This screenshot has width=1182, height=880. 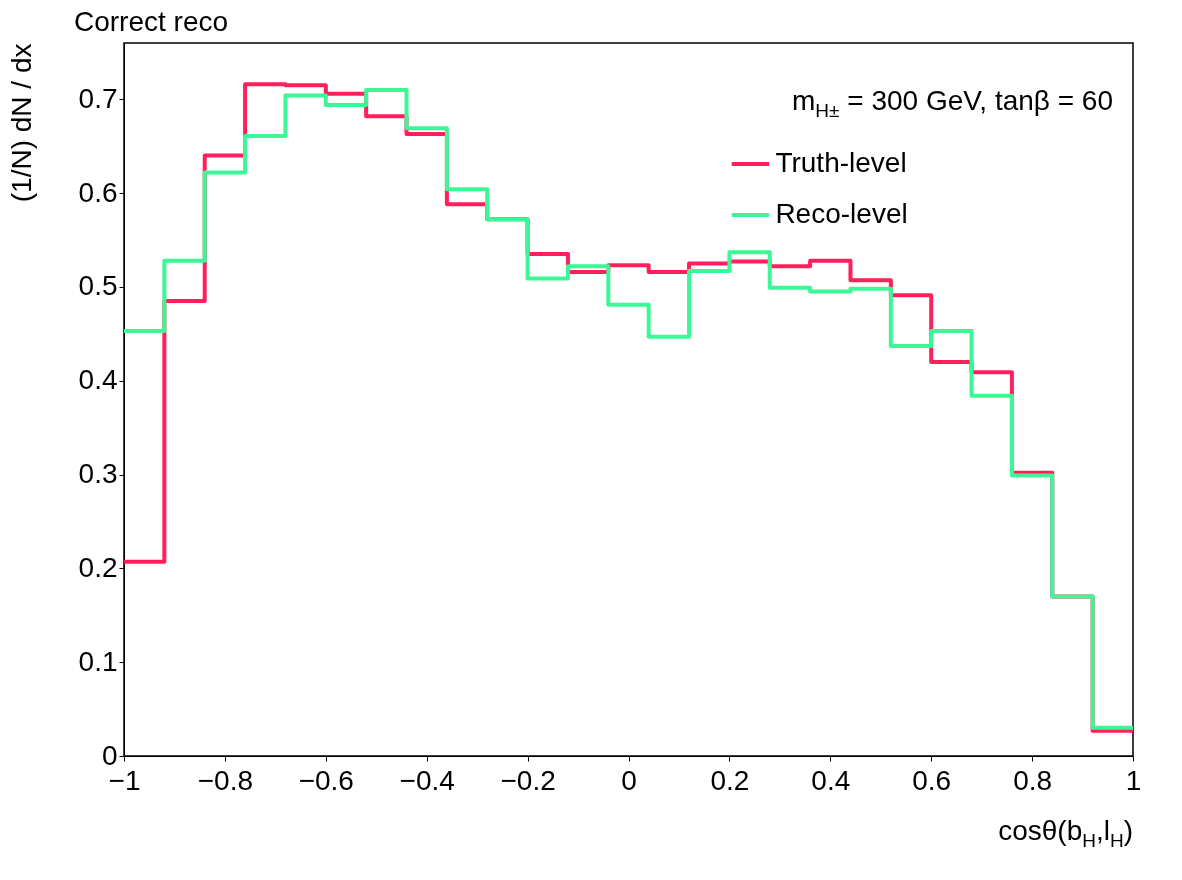 What do you see at coordinates (98, 567) in the screenshot?
I see `y-tick-label: 0.2` at bounding box center [98, 567].